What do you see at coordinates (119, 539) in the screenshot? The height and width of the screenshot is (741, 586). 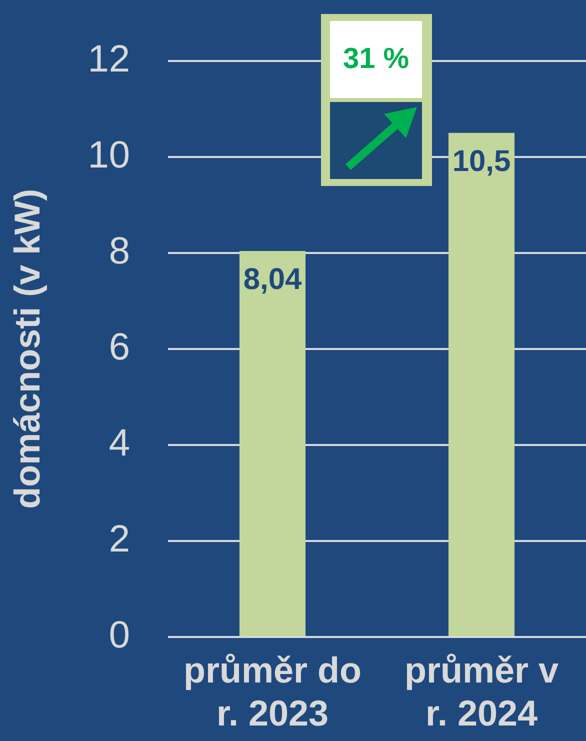 I see `y-tick-label: 2` at bounding box center [119, 539].